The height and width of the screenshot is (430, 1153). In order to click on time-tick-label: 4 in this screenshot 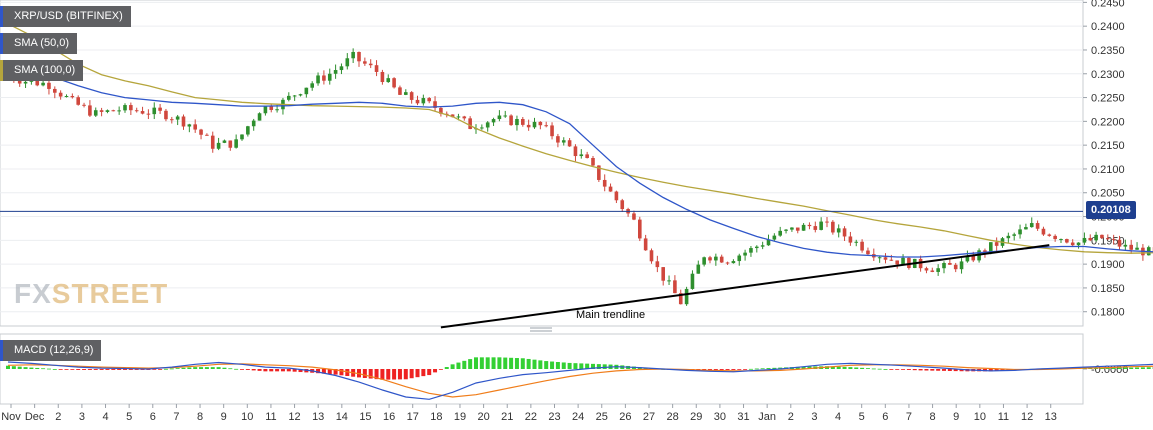, I will do `click(105, 417)`.